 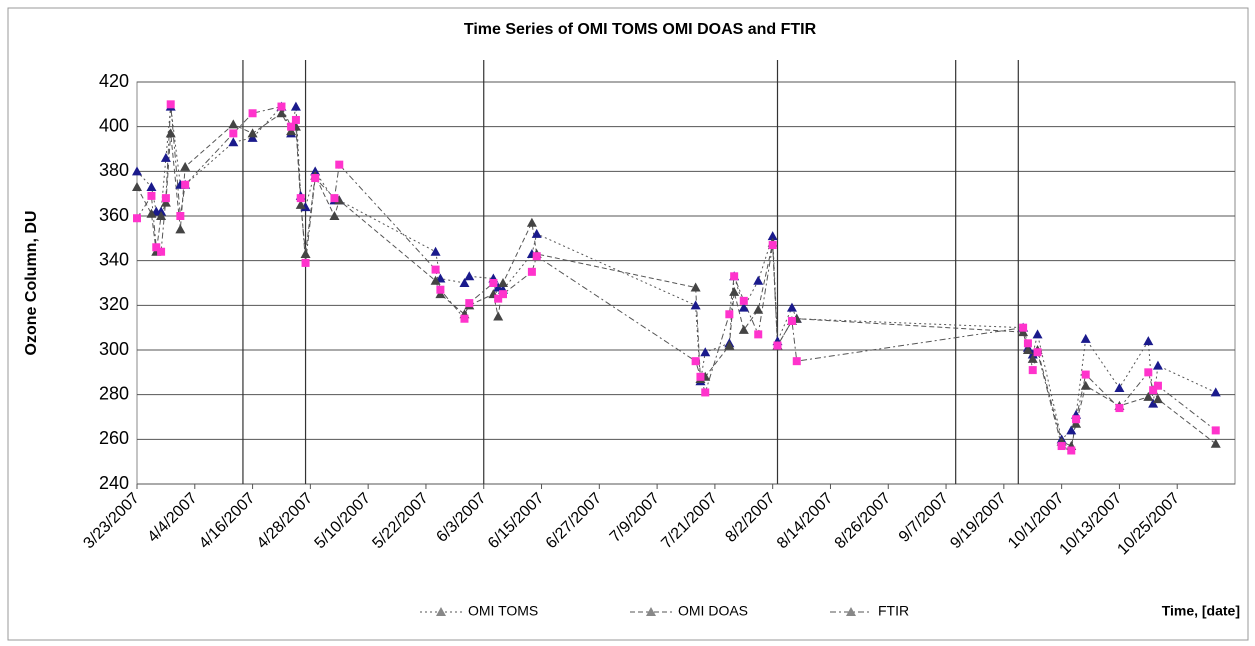 What do you see at coordinates (114, 215) in the screenshot?
I see `y-tick-label: 360` at bounding box center [114, 215].